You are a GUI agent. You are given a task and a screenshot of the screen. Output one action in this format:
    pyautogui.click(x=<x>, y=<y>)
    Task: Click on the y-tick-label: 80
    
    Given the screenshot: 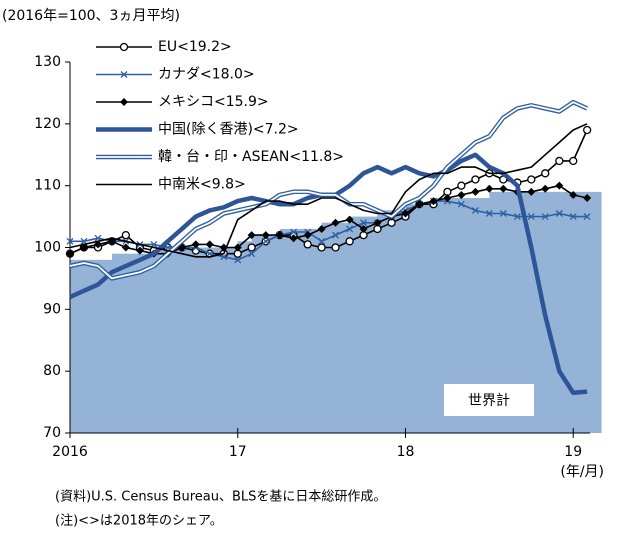 What is the action you would take?
    pyautogui.click(x=52, y=371)
    